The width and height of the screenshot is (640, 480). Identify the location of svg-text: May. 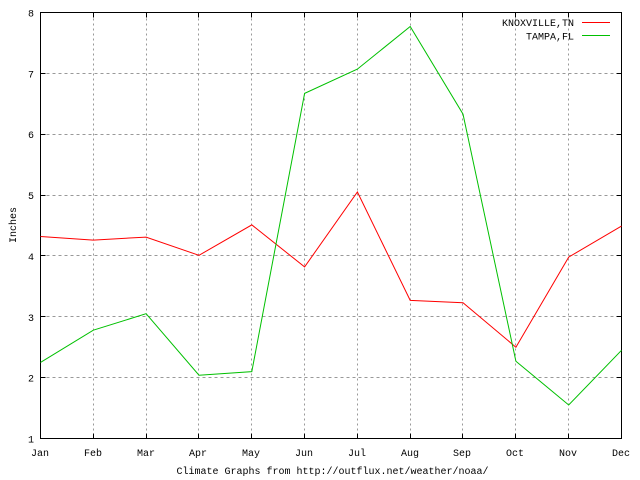
(251, 454).